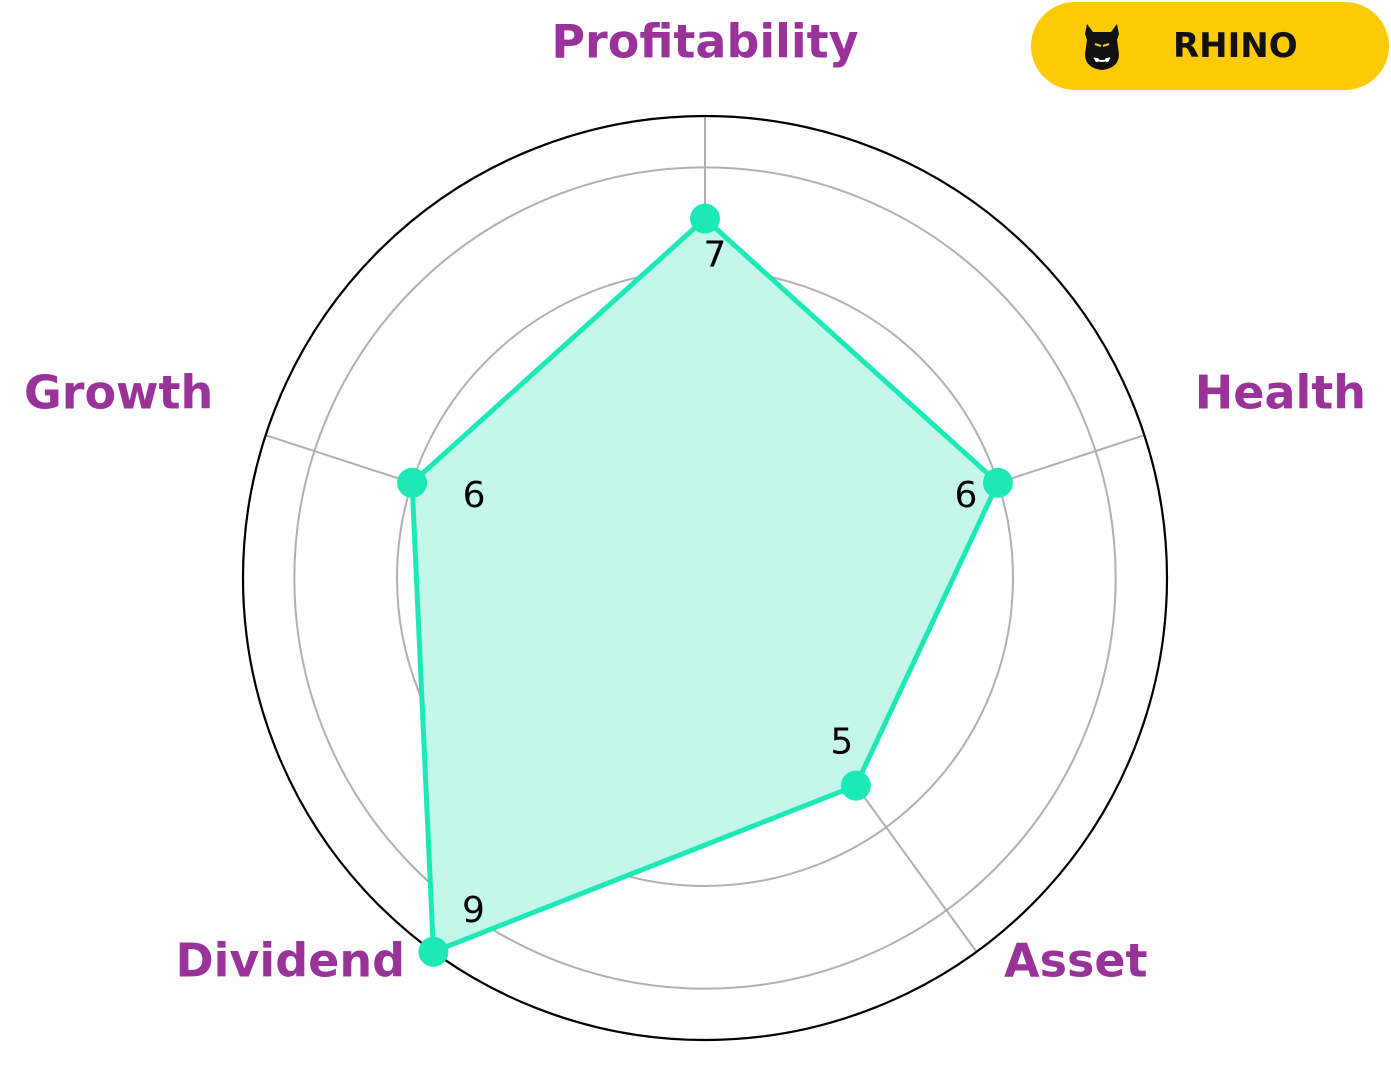 The width and height of the screenshot is (1391, 1065). What do you see at coordinates (290, 961) in the screenshot?
I see `axis-label-dividend: Dividend` at bounding box center [290, 961].